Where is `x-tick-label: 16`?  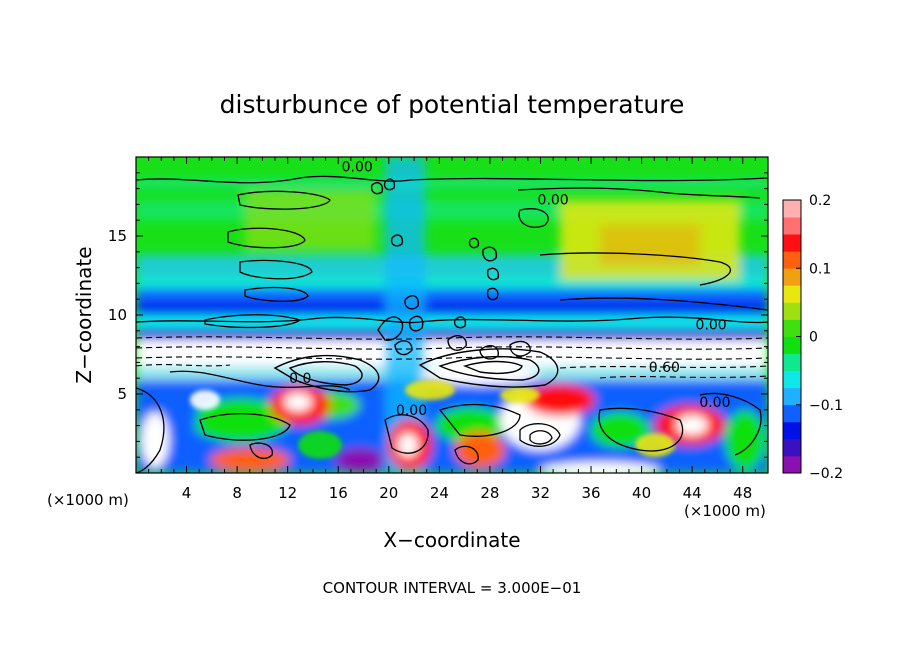 x-tick-label: 16 is located at coordinates (338, 493).